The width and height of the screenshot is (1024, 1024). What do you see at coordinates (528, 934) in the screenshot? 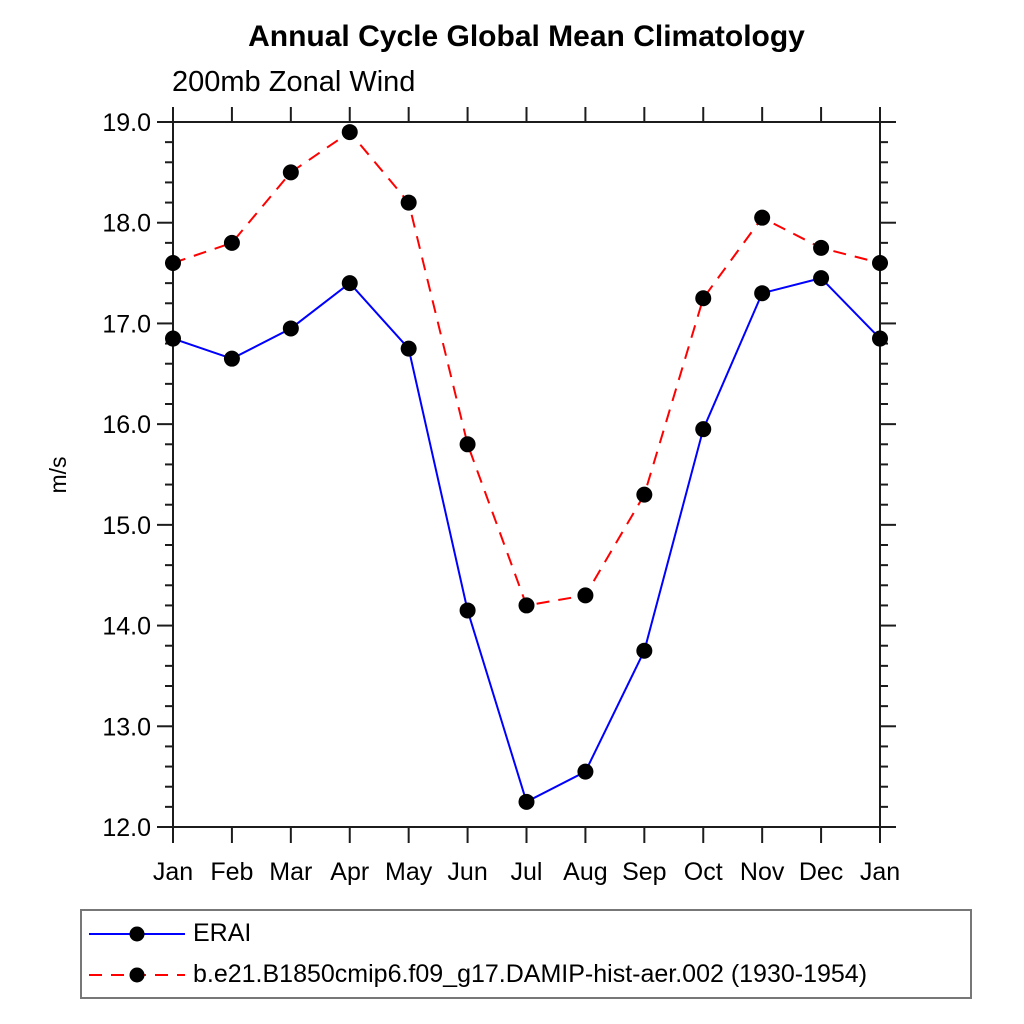
I see `legend-row-erai: ERAI` at bounding box center [528, 934].